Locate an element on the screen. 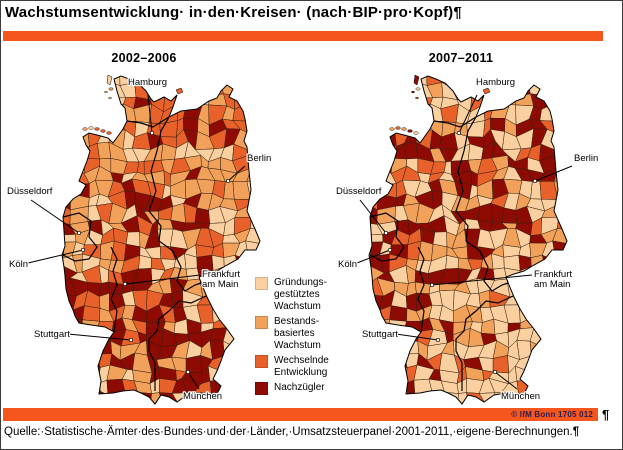 The image size is (623, 450). year-label-2007-2011: 2007–2011 is located at coordinates (461, 58).